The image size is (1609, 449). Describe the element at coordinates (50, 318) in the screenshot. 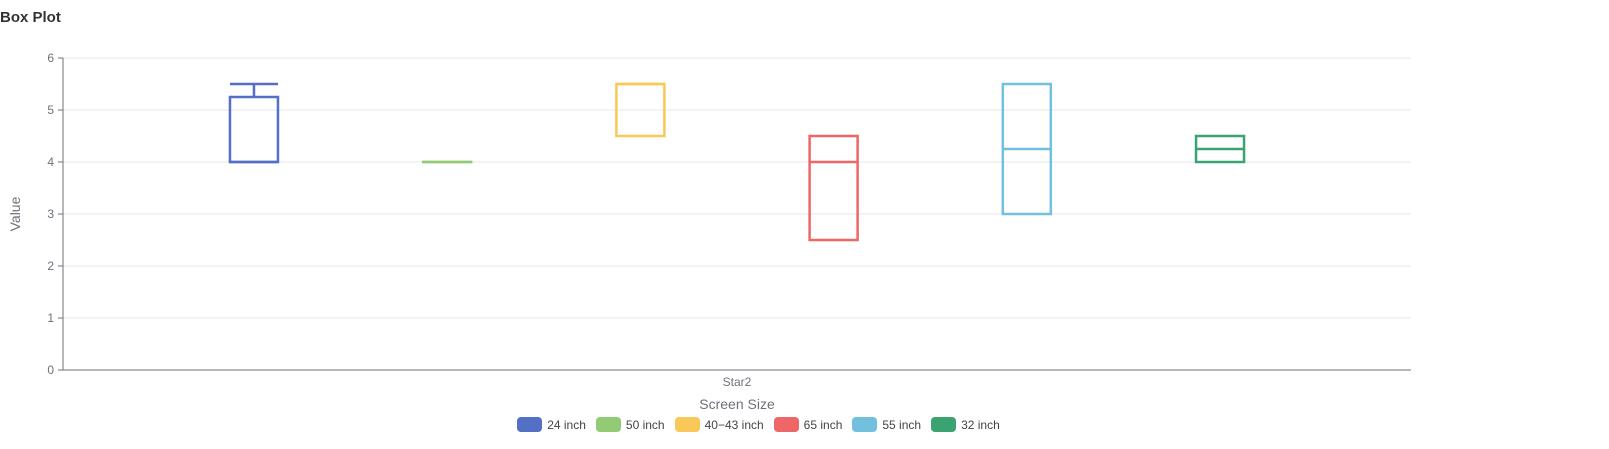

I see `y-tick-label: 1` at that location.